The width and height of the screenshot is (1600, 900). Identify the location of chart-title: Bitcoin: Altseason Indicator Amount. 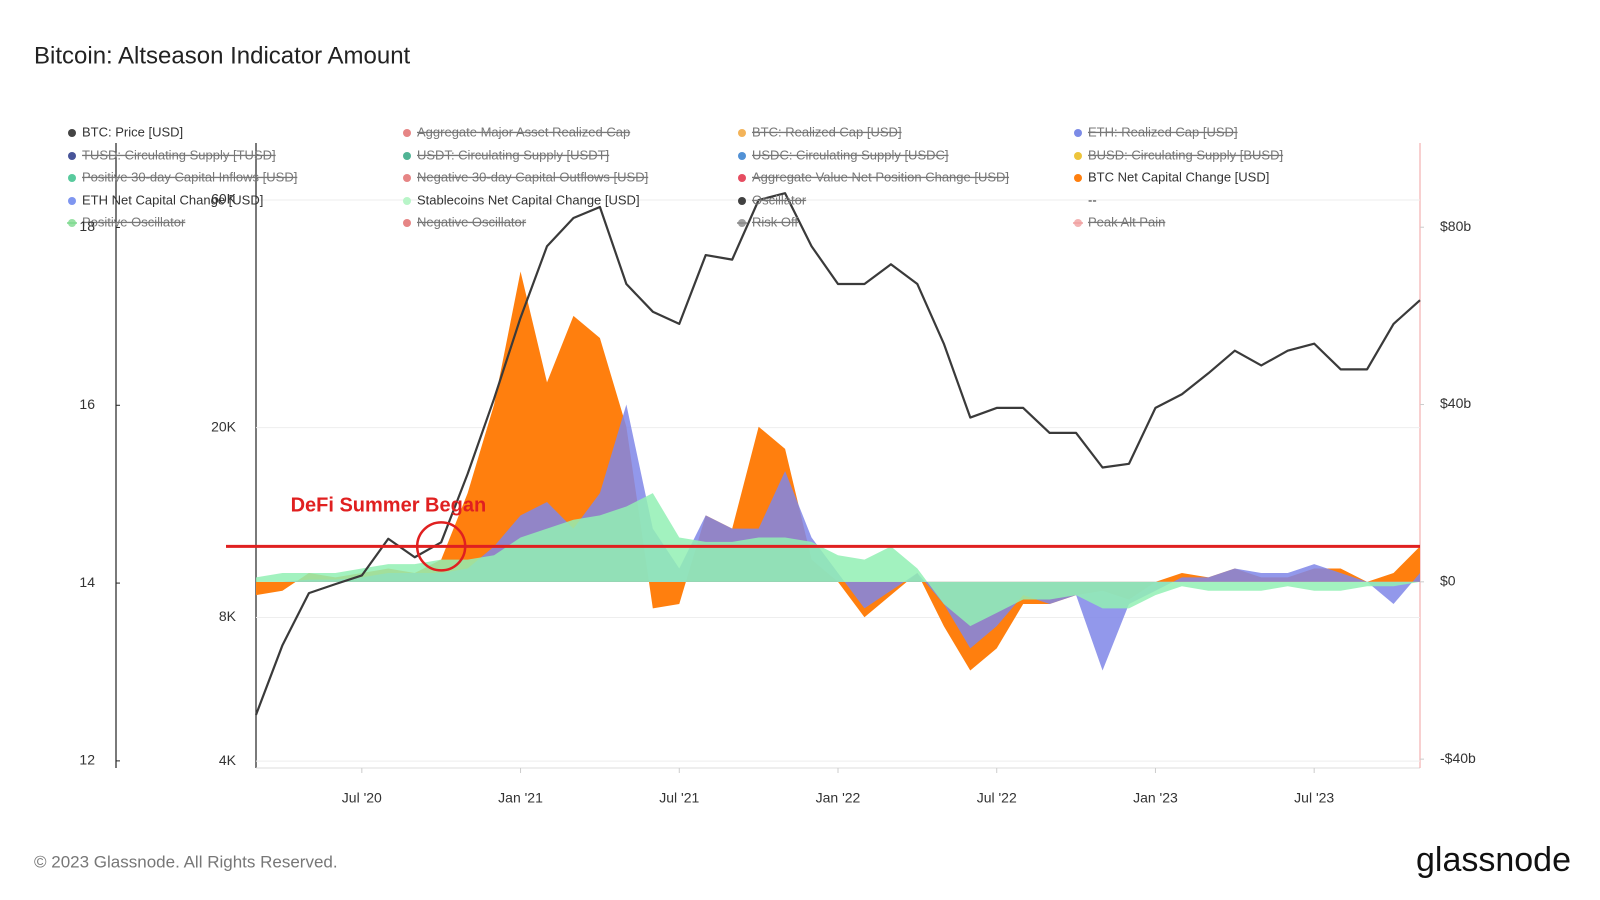
(222, 55).